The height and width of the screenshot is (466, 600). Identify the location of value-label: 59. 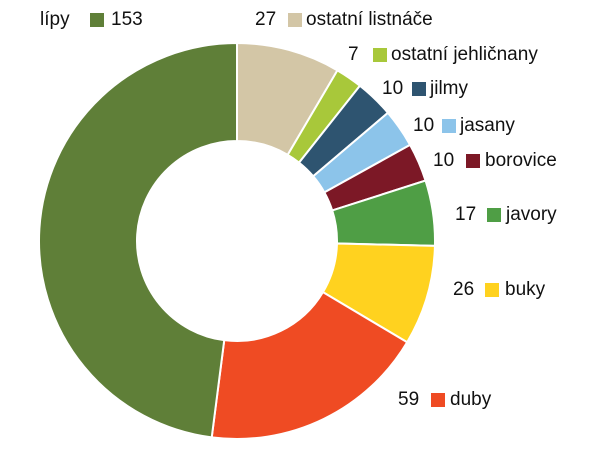
(408, 399).